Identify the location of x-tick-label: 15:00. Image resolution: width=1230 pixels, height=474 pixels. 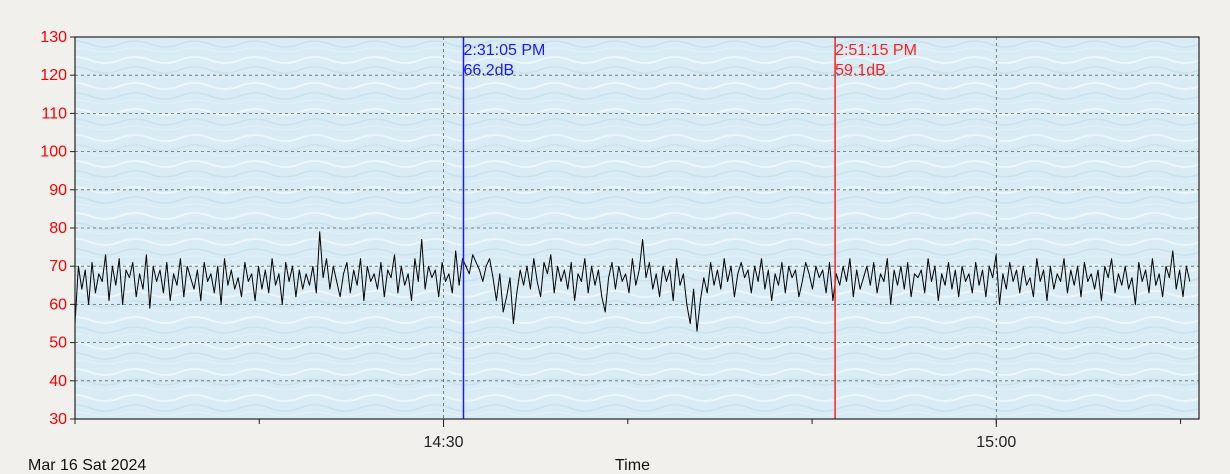
(996, 442).